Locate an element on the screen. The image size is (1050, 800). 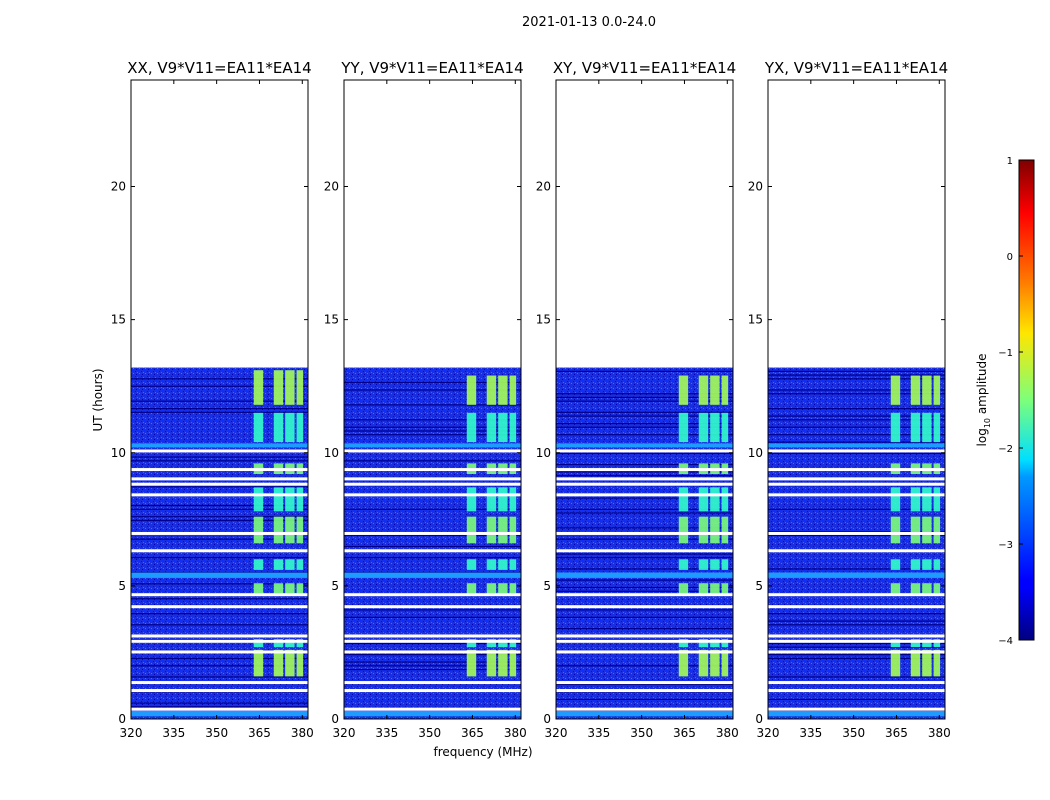
colorbar-tick-label: 0 is located at coordinates (1010, 257).